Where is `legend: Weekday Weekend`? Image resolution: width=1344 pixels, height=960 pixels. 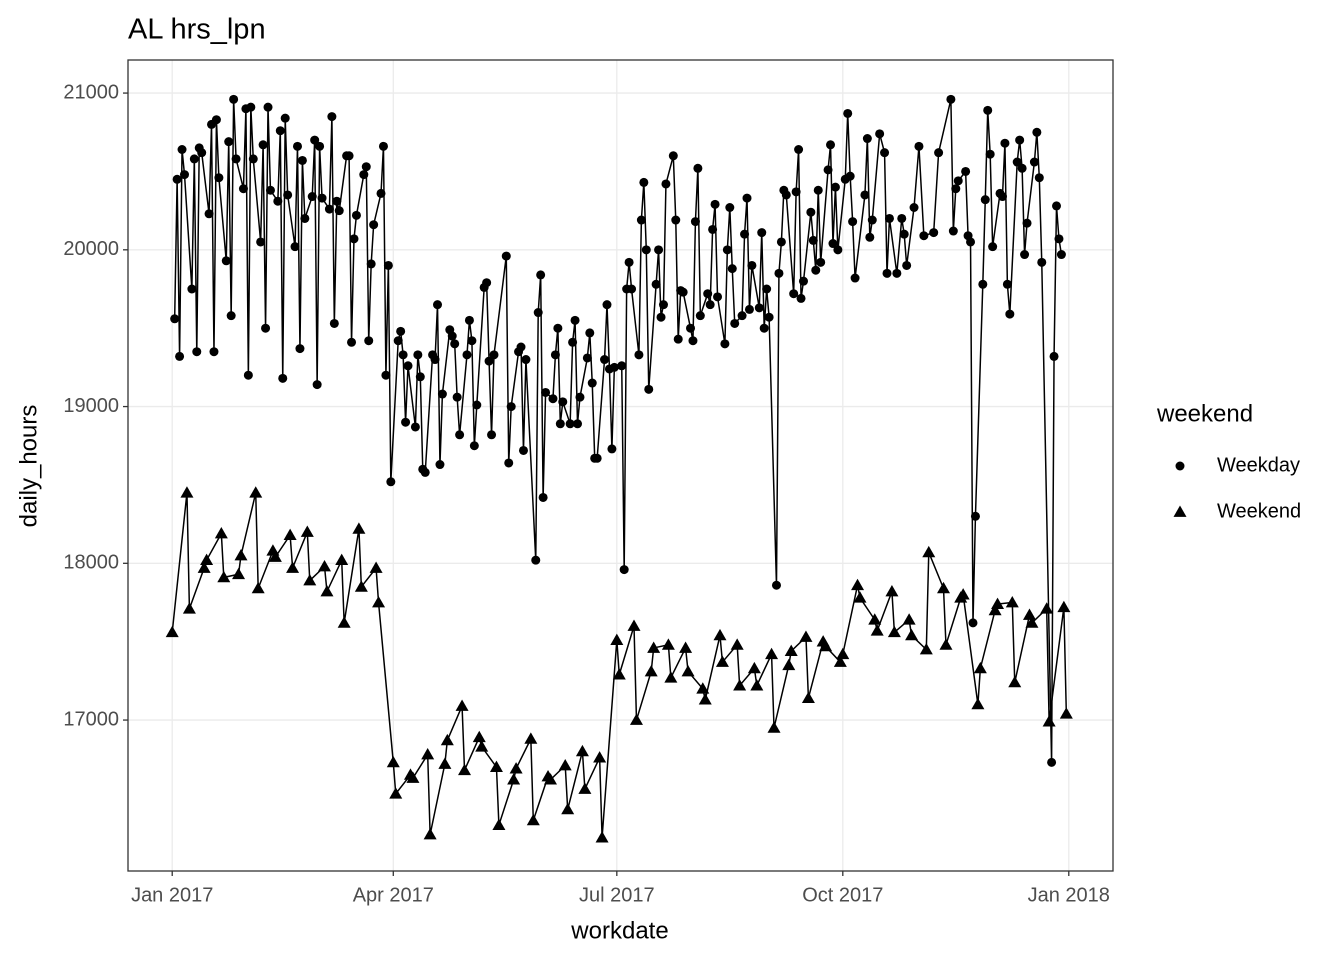
legend: Weekday Weekend is located at coordinates (1237, 488).